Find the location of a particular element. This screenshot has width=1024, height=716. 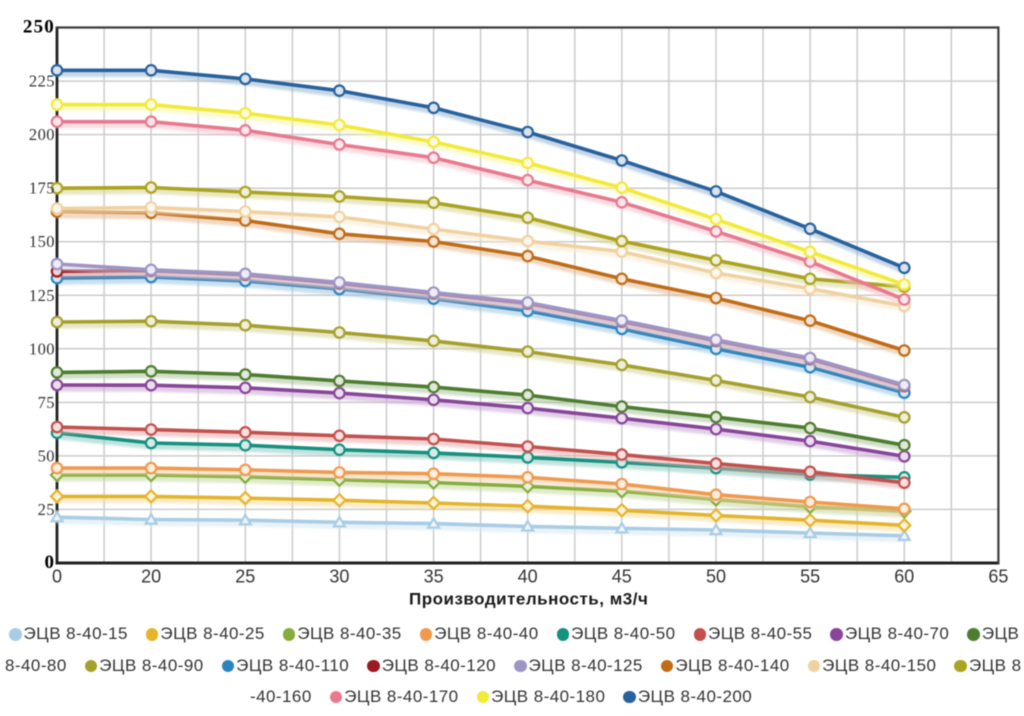

svg-text: 35 is located at coordinates (434, 576).